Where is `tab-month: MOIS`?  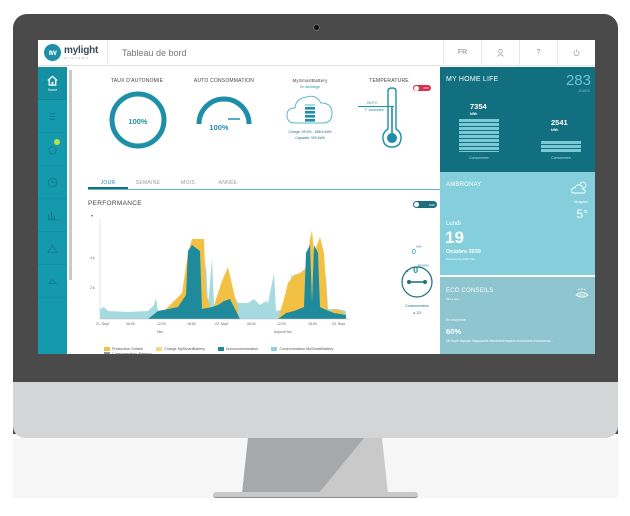
tab-month: MOIS is located at coordinates (188, 183).